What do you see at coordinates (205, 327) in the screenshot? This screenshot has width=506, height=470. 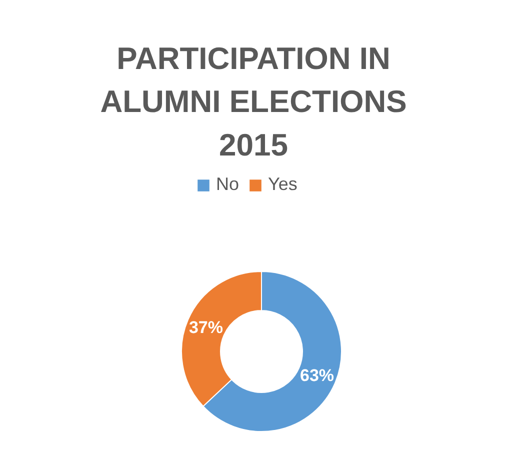 I see `data-label: 37%` at bounding box center [205, 327].